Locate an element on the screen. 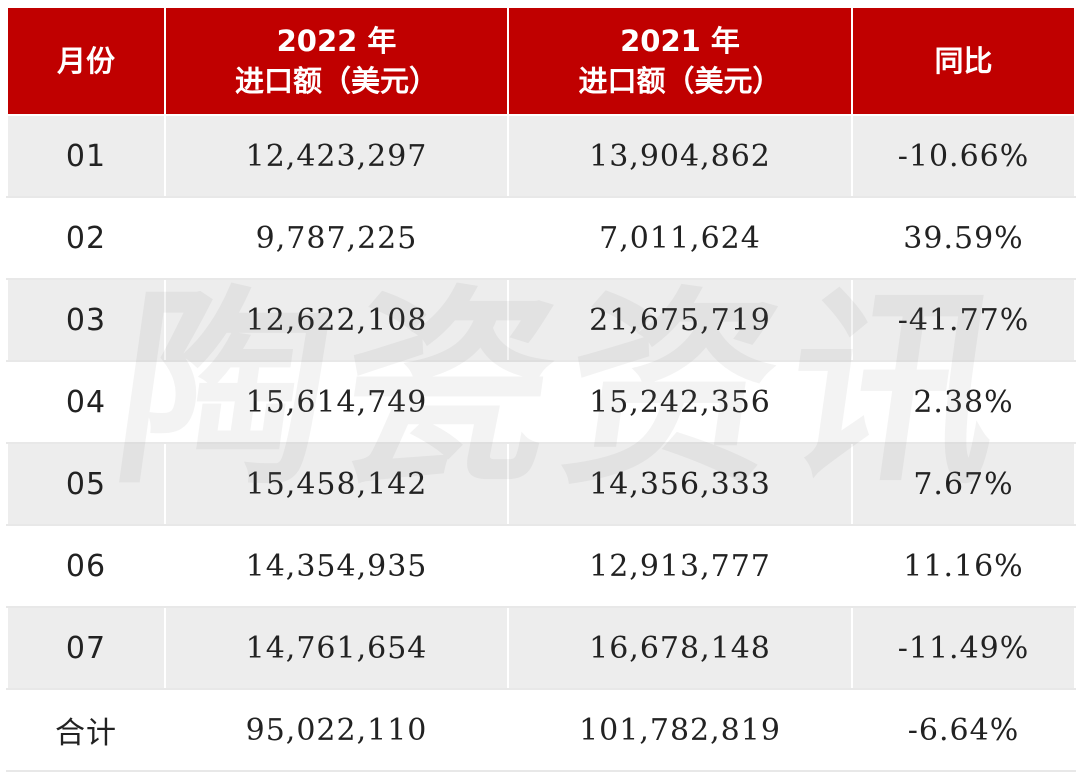 The width and height of the screenshot is (1080, 775). import-2022-cell: 14,761,654 is located at coordinates (336, 648).